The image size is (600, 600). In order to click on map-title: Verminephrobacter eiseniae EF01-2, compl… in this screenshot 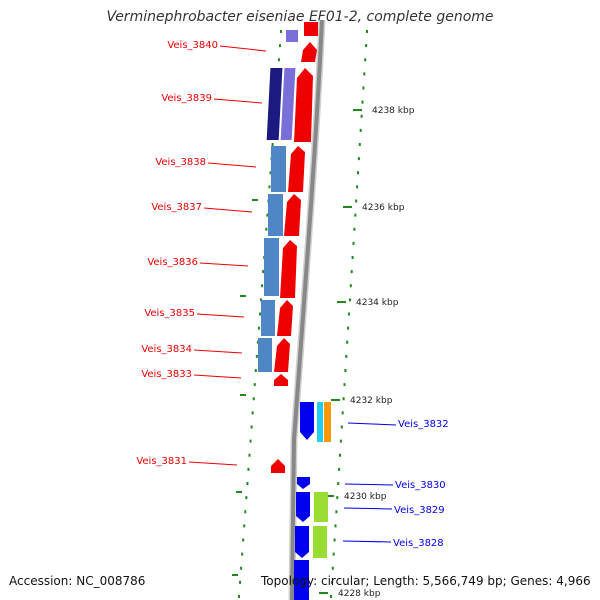, I will do `click(300, 17)`.